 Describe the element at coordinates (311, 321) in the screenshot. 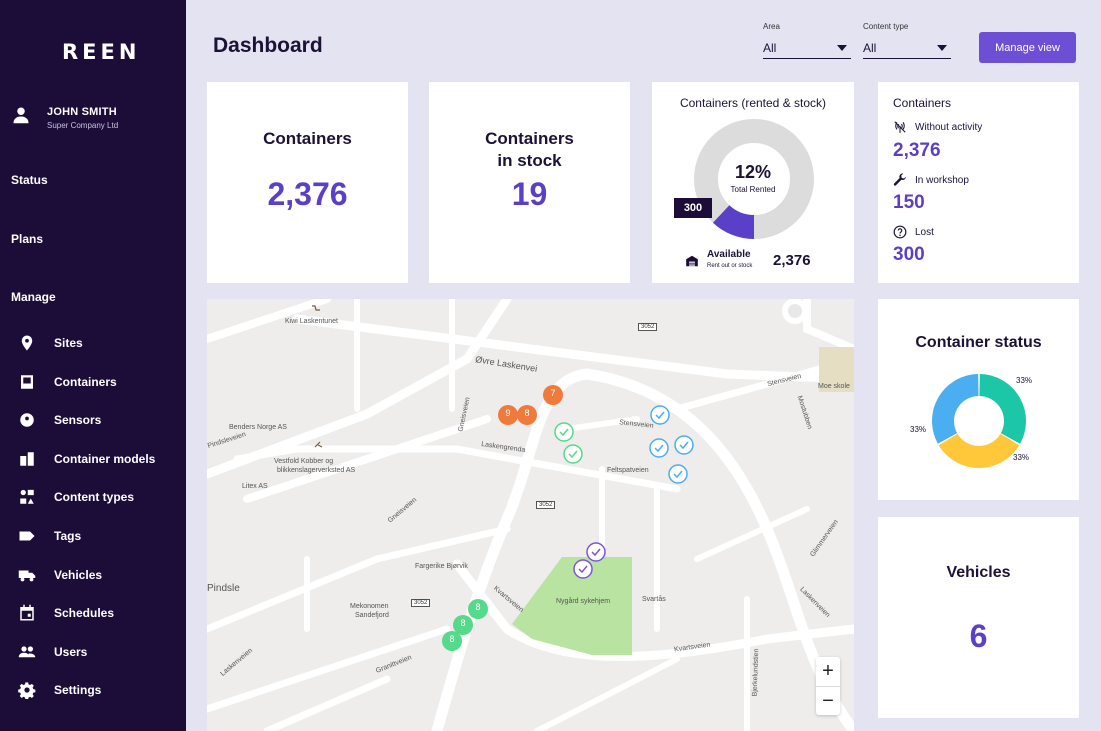

I see `map-label: Kiwi Laskentunet` at that location.